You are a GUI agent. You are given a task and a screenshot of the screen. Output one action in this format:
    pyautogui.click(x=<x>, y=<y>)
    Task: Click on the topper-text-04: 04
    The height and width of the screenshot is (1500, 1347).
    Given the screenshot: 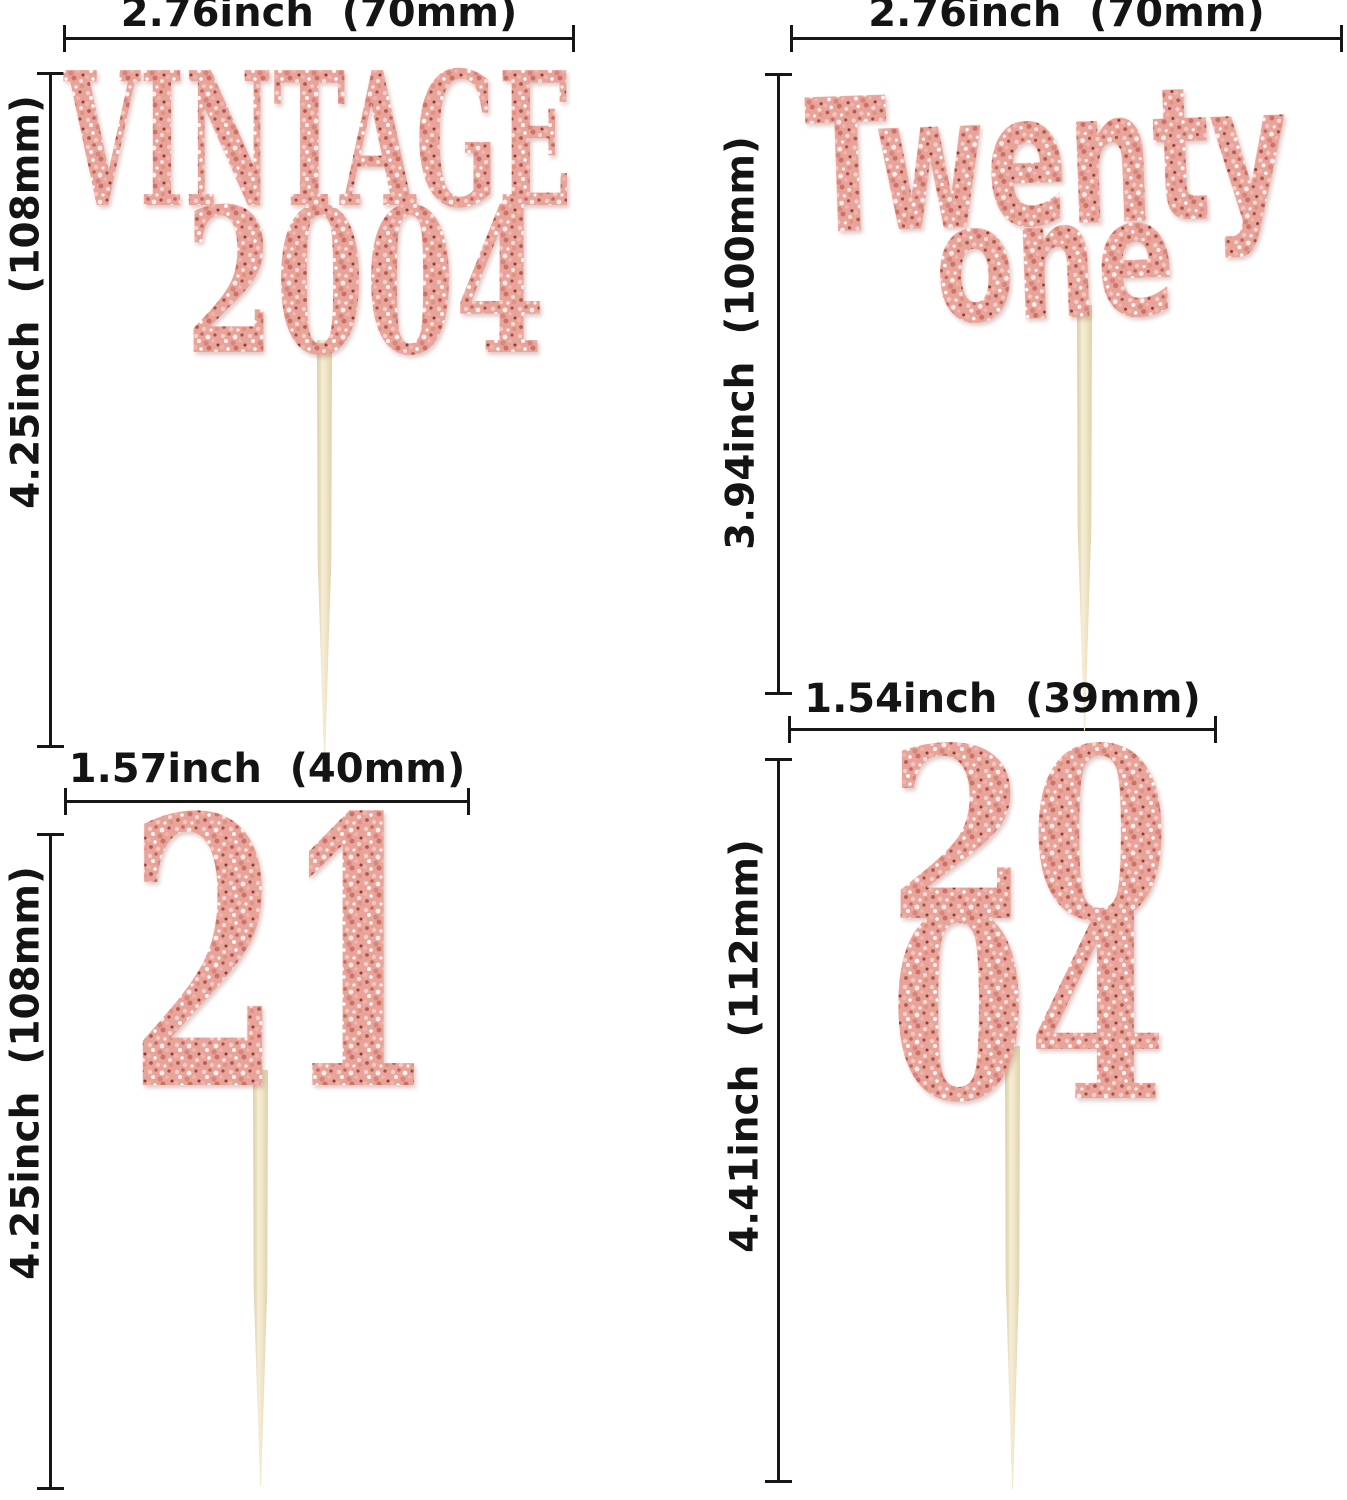 What is the action you would take?
    pyautogui.click(x=1028, y=1009)
    